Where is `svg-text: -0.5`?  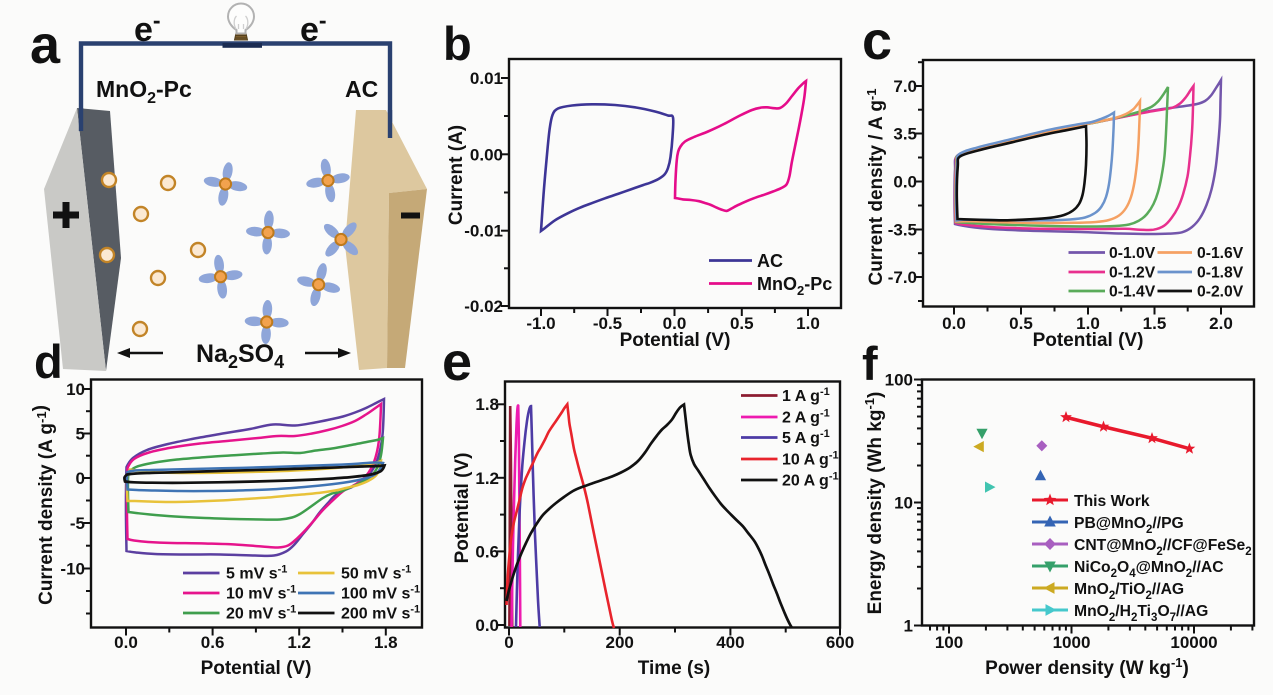 svg-text: -0.5 is located at coordinates (607, 323).